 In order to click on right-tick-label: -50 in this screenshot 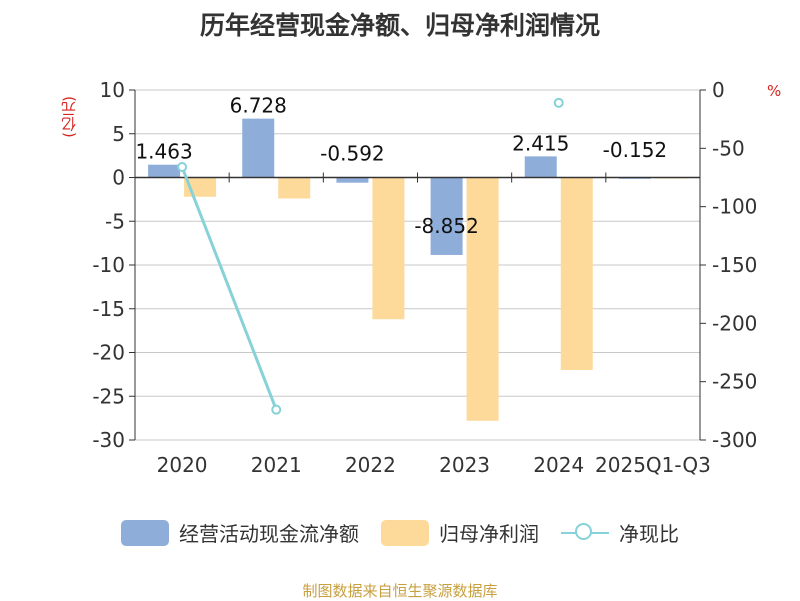, I will do `click(728, 148)`.